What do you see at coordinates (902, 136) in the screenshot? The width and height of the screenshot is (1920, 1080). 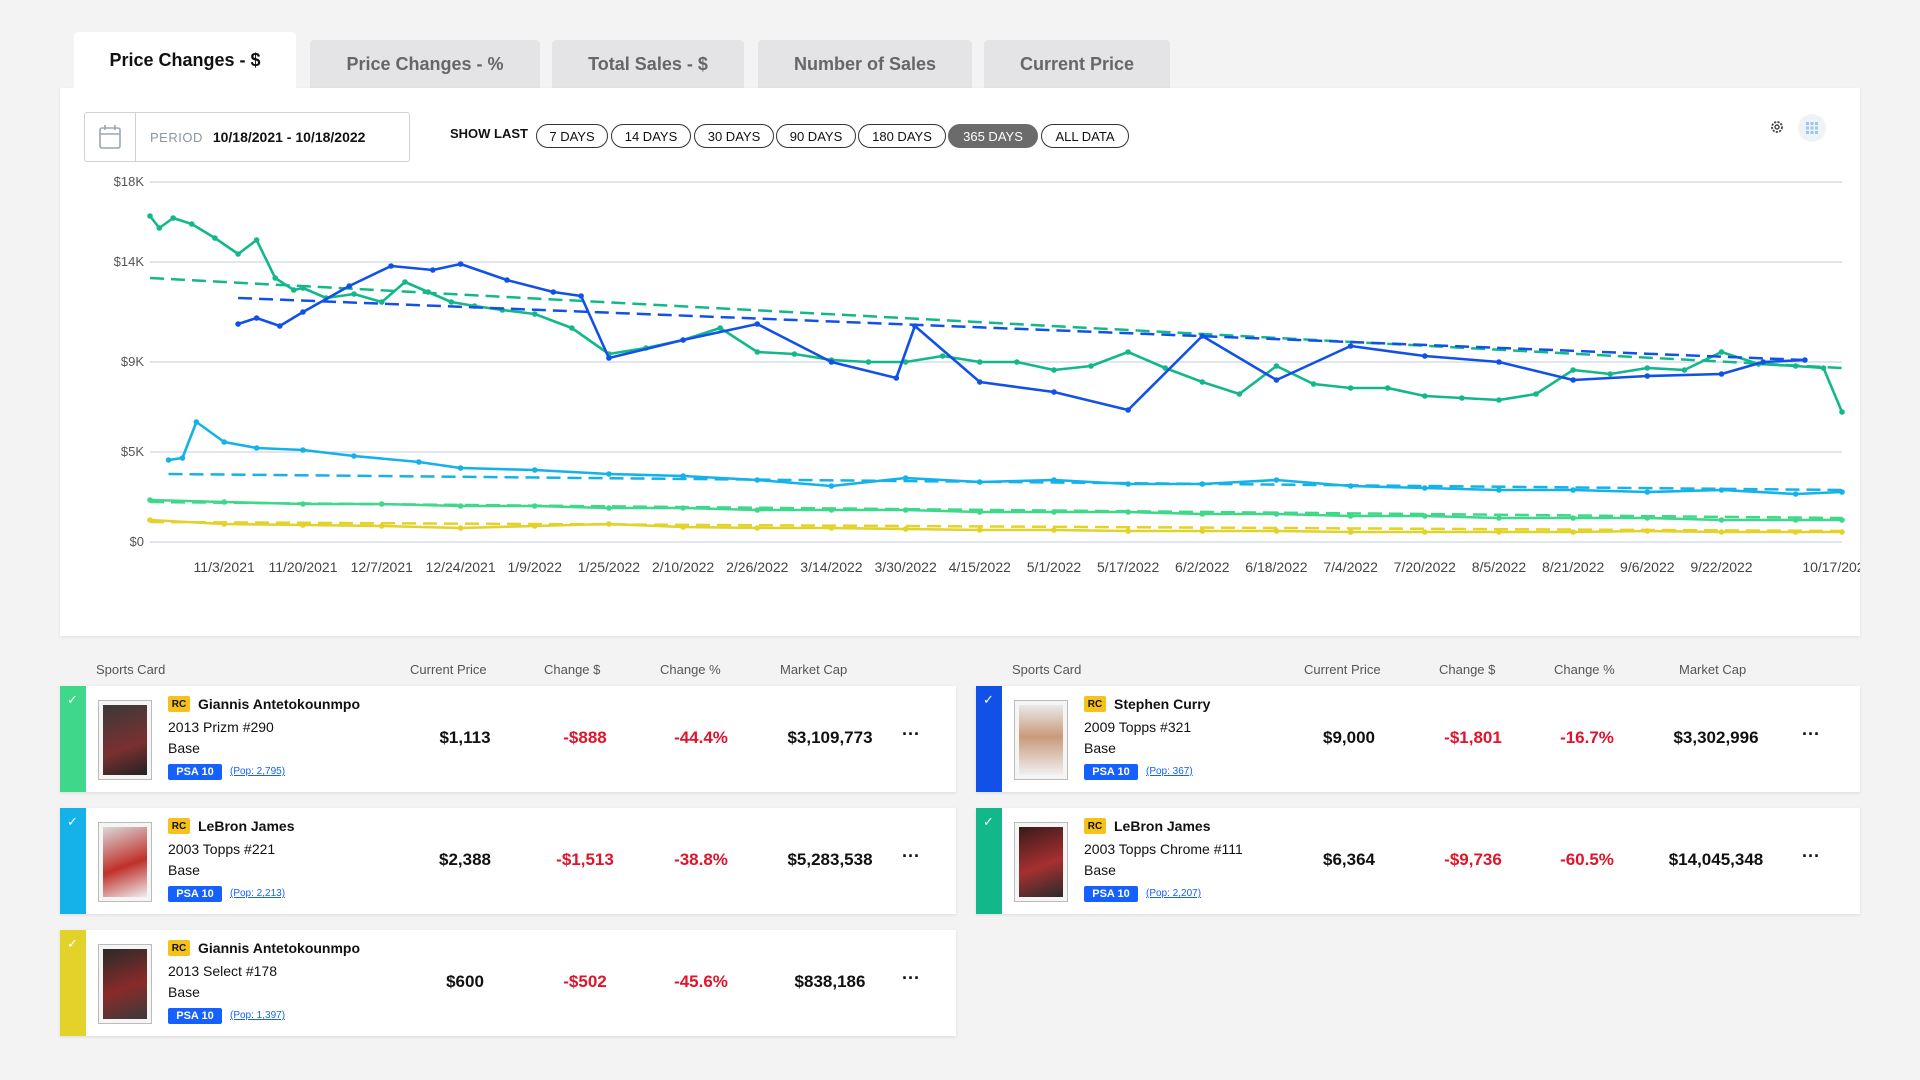 I see `range-180-days: 180 DAYS` at bounding box center [902, 136].